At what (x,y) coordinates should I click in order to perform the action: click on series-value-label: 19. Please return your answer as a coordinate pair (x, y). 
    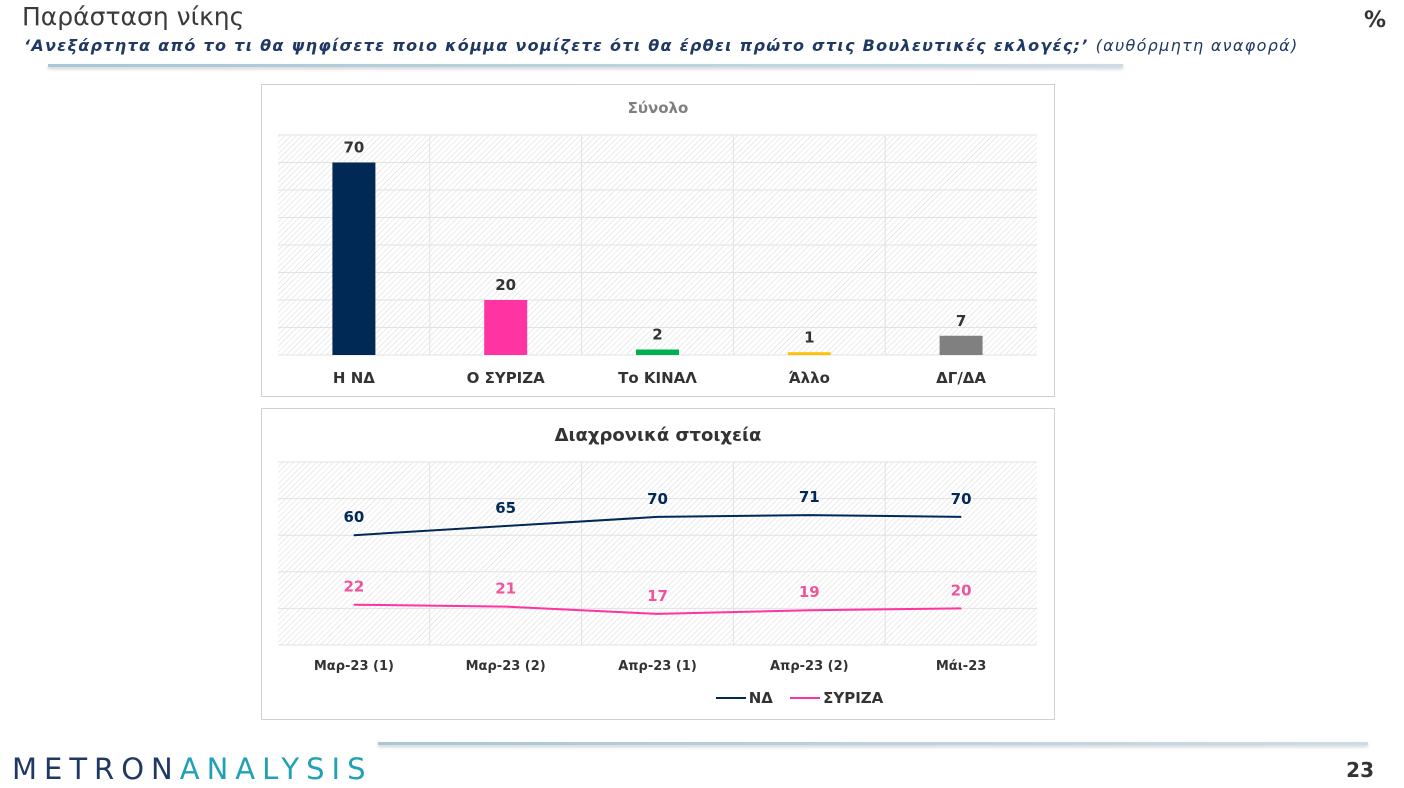
    Looking at the image, I should click on (809, 592).